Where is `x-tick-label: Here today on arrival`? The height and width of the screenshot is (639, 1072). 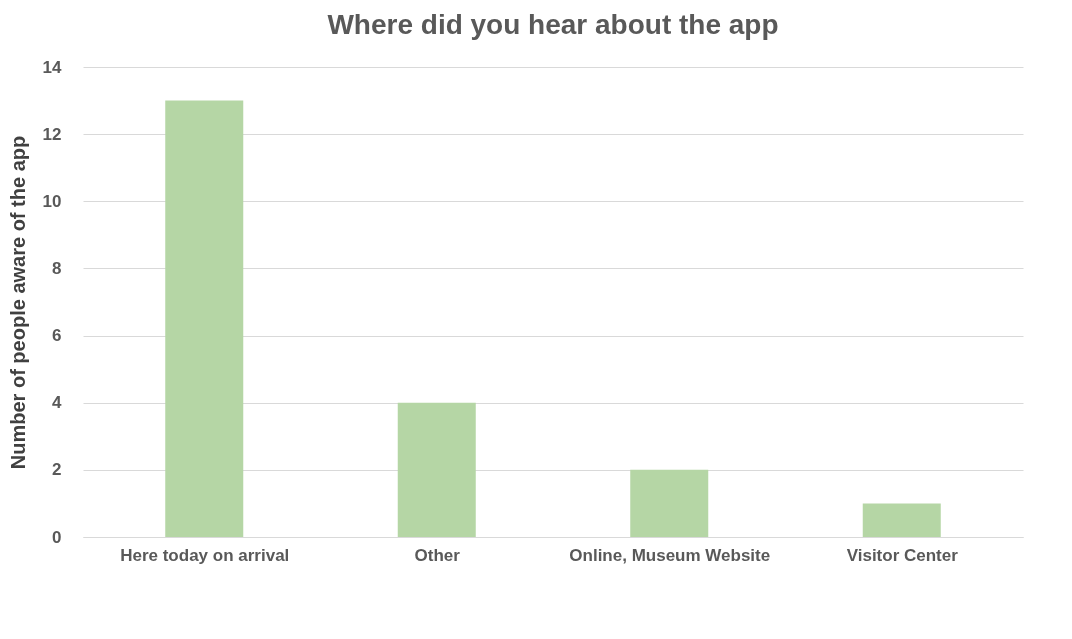
x-tick-label: Here today on arrival is located at coordinates (205, 555).